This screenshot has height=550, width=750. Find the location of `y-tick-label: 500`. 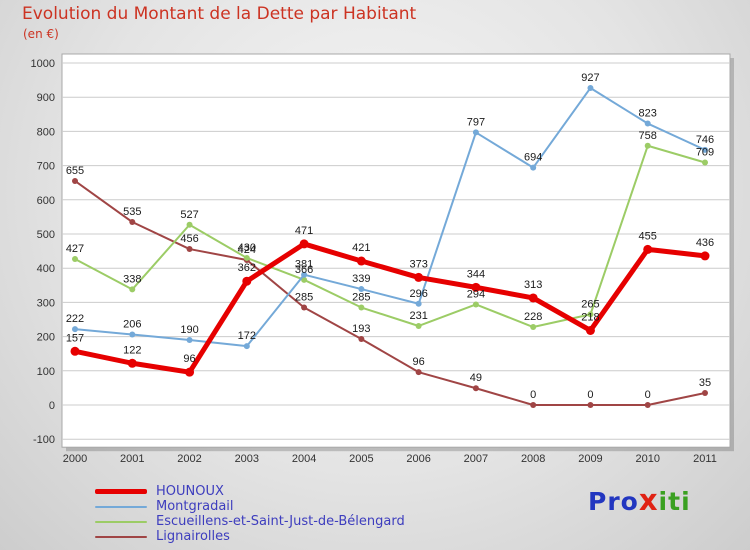

y-tick-label: 500 is located at coordinates (46, 235).